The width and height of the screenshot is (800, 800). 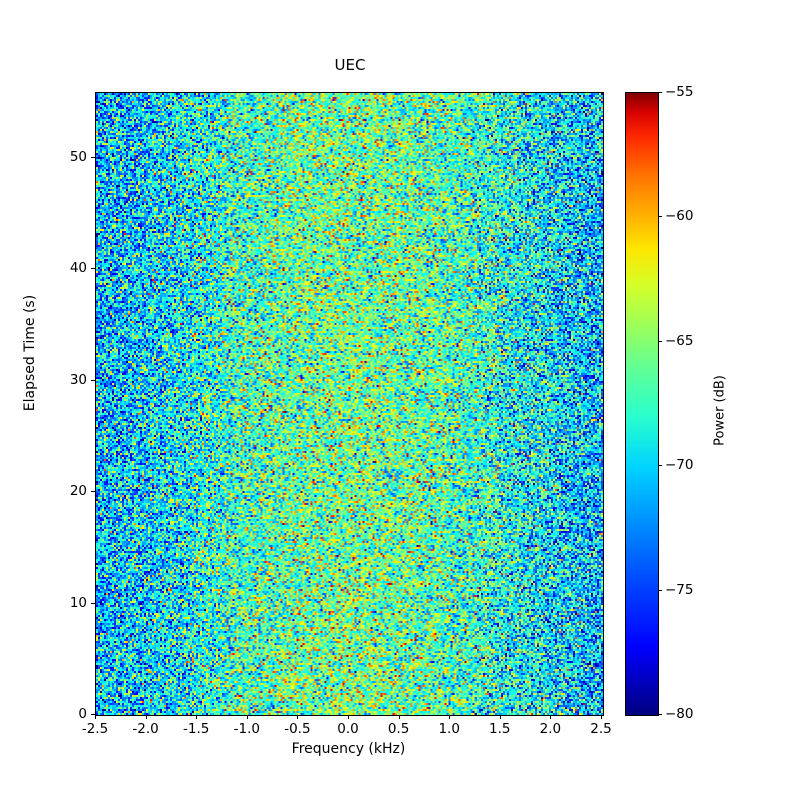 I want to click on y-tick-label: 0, so click(x=82, y=714).